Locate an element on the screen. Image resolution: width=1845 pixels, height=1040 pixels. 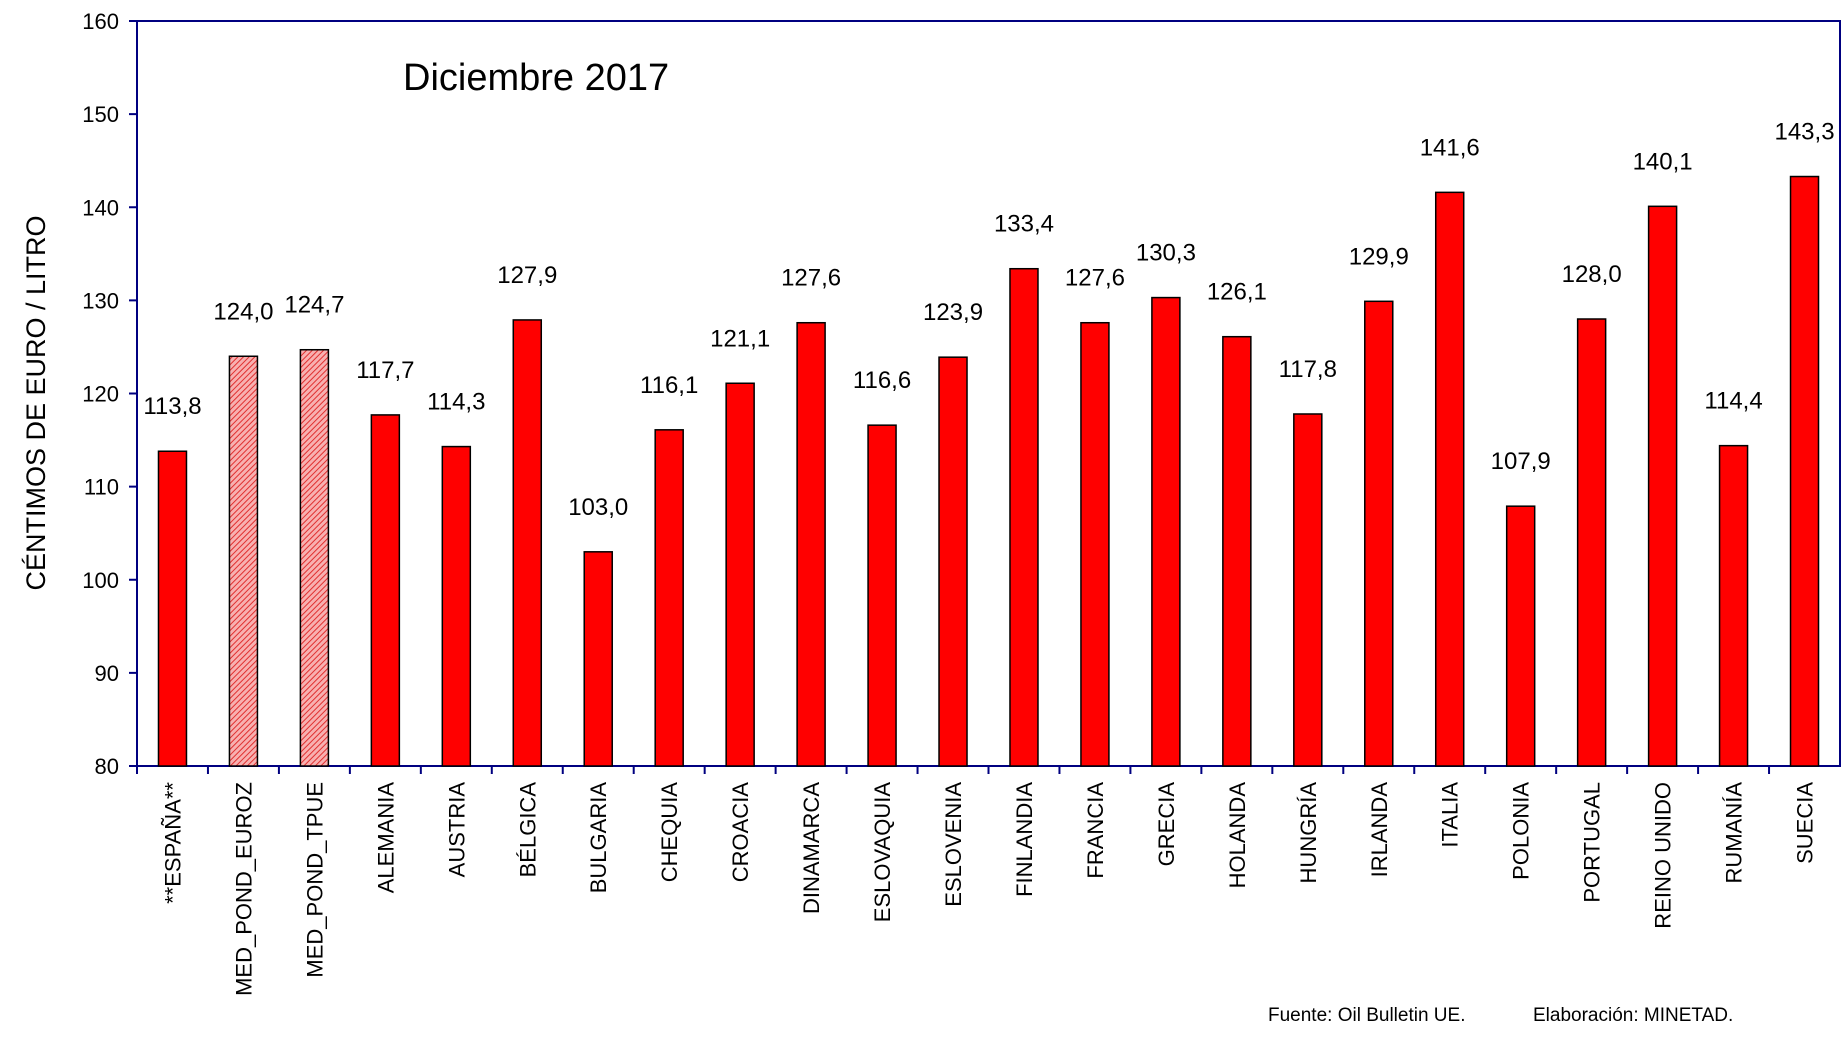
category-label: MED_POND_EUROZ is located at coordinates (243, 889).